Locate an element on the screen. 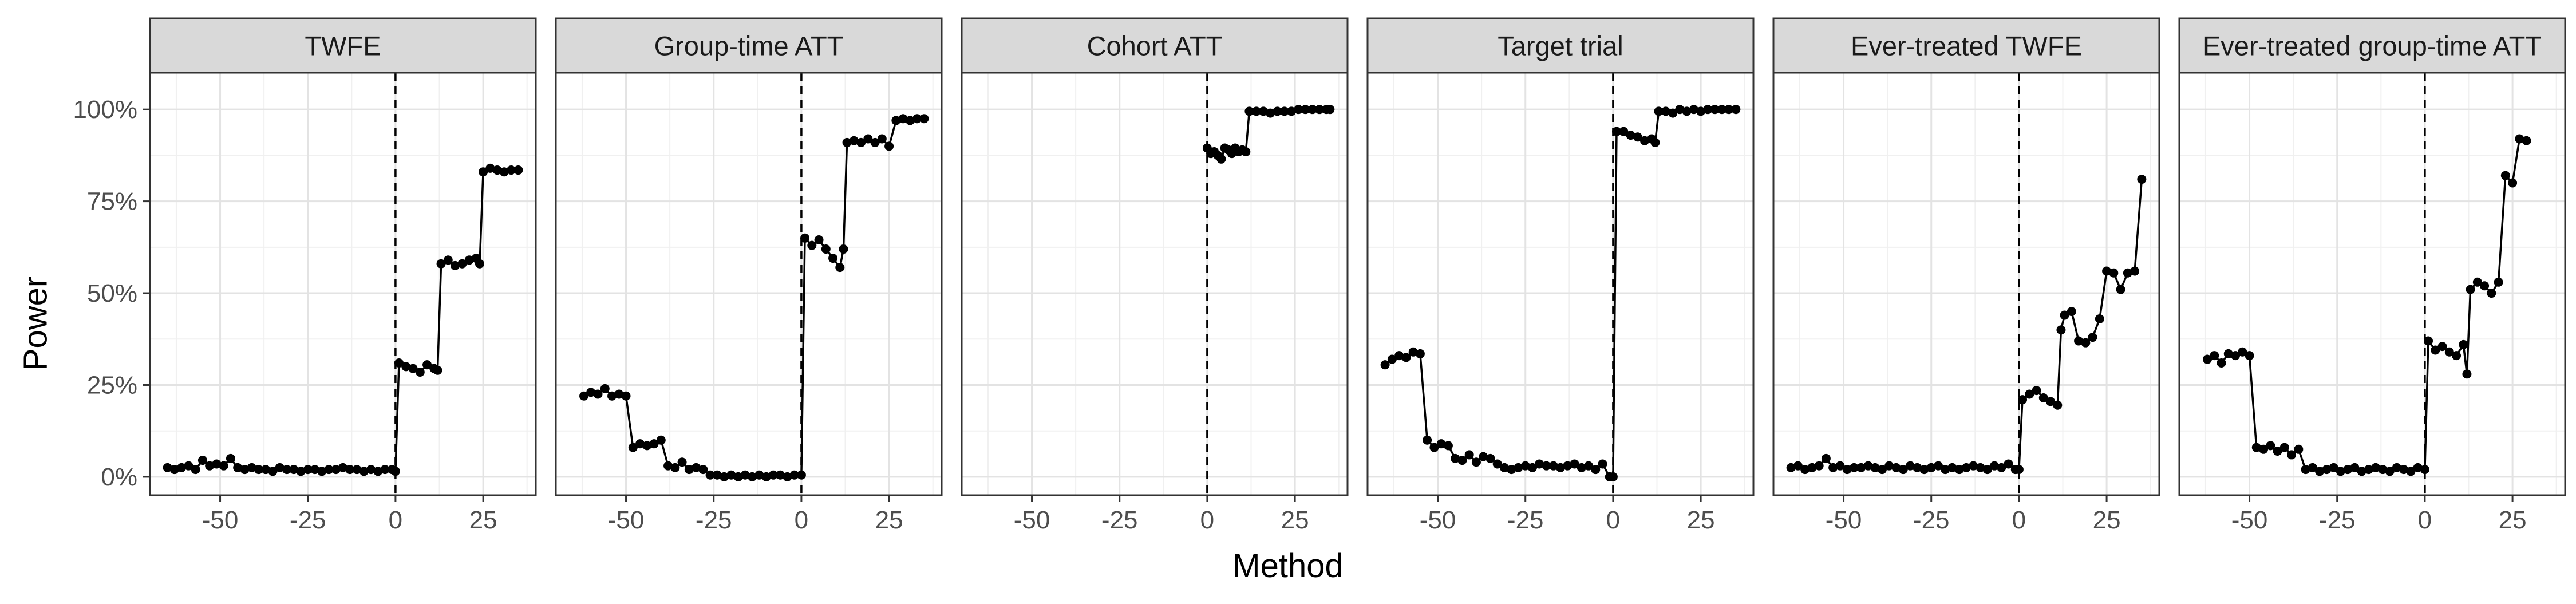  panel-title-5: Ever-treated TWFE is located at coordinates (1966, 46).